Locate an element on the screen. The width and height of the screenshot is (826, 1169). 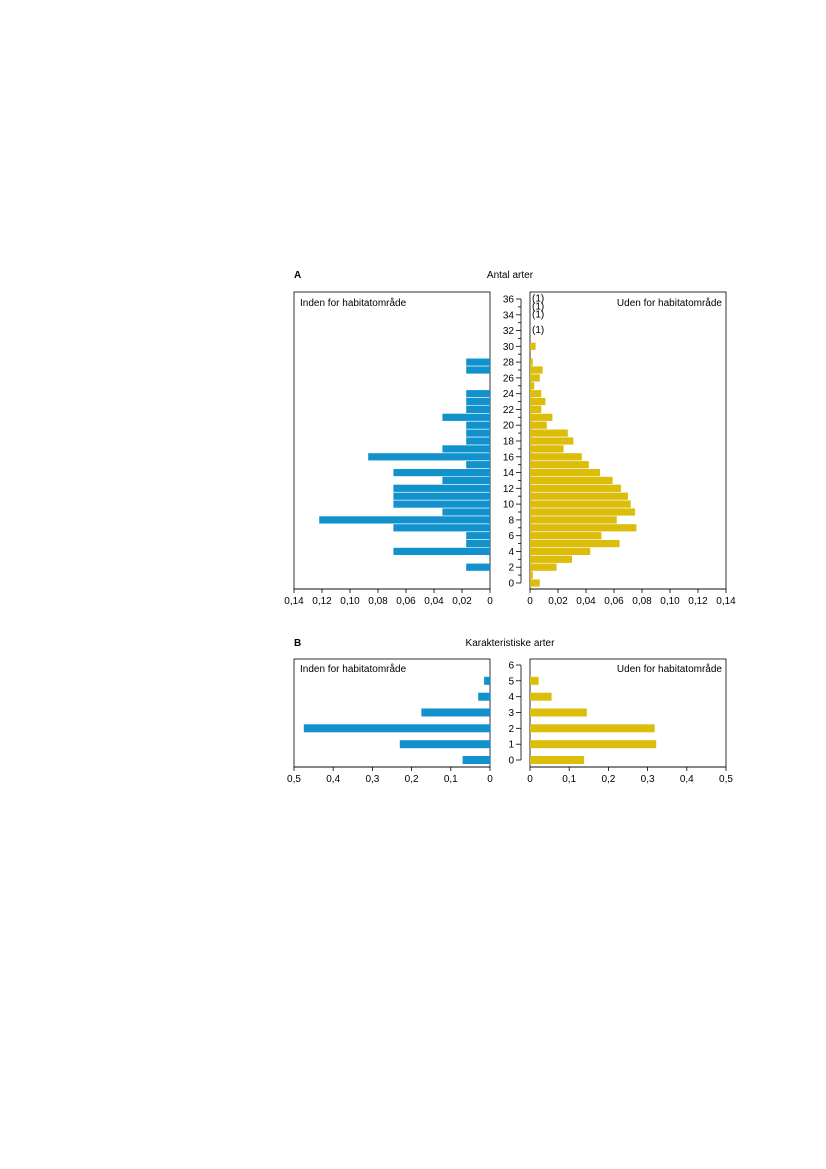
category-tick-label-5: 5 is located at coordinates (511, 681).